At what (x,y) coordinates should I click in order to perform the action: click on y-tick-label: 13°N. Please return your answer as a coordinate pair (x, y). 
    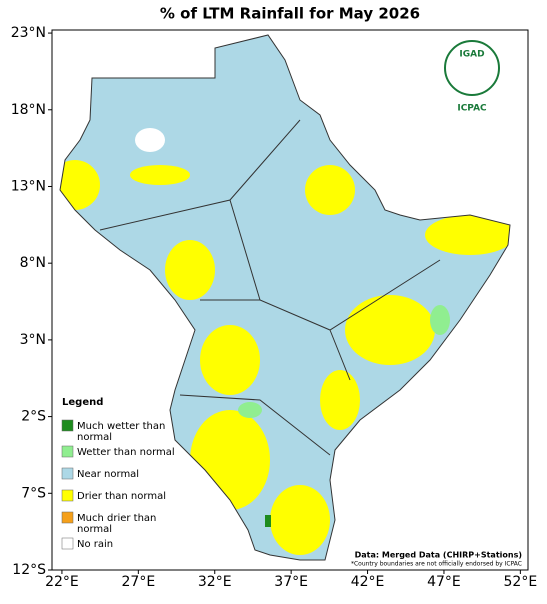
    Looking at the image, I should click on (28, 186).